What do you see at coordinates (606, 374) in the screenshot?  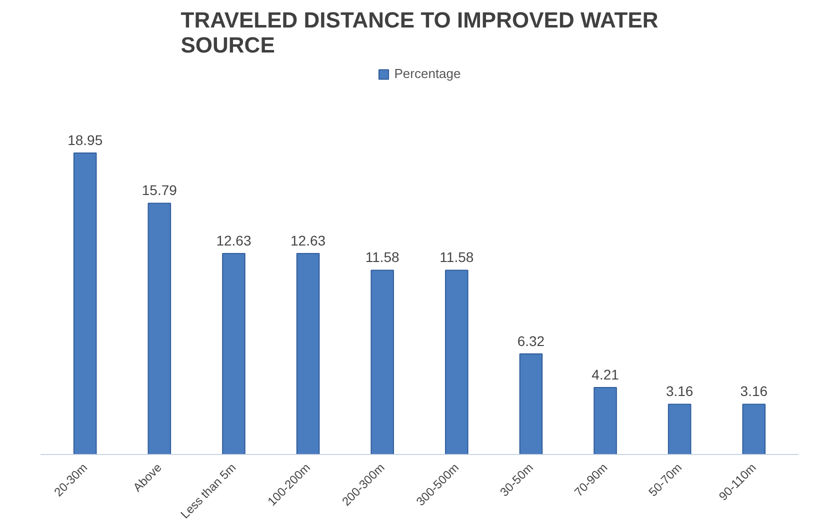 I see `data-label: 4.21` at bounding box center [606, 374].